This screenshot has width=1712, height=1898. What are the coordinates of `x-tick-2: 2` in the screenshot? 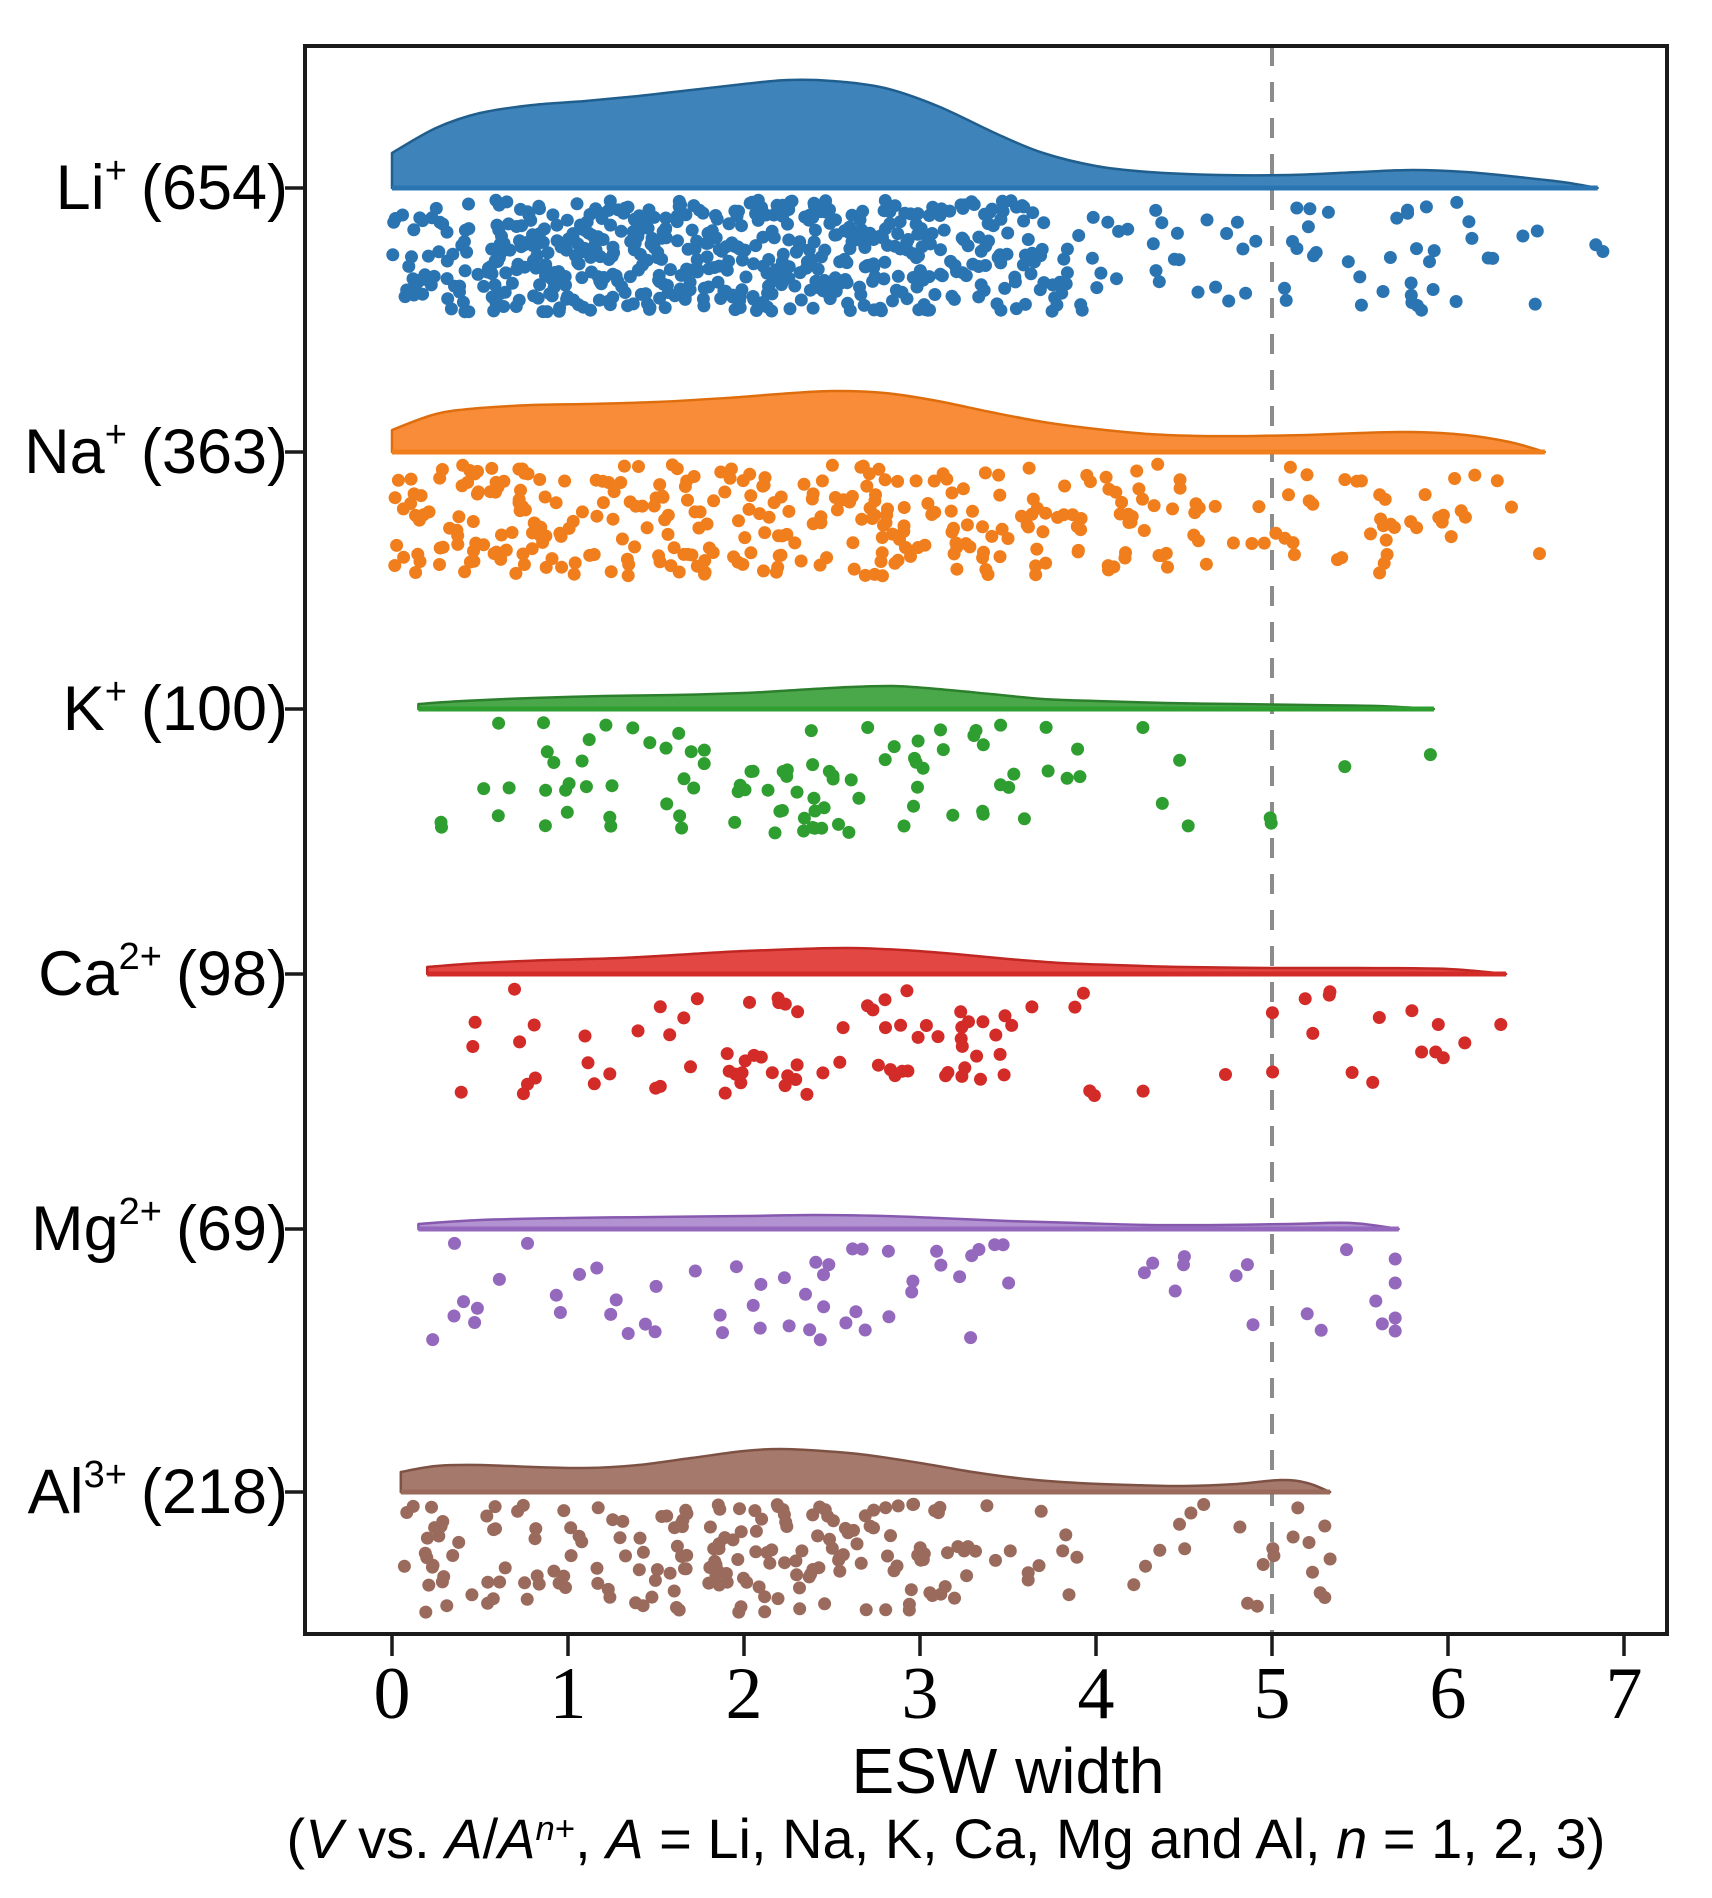 It's located at (744, 1694).